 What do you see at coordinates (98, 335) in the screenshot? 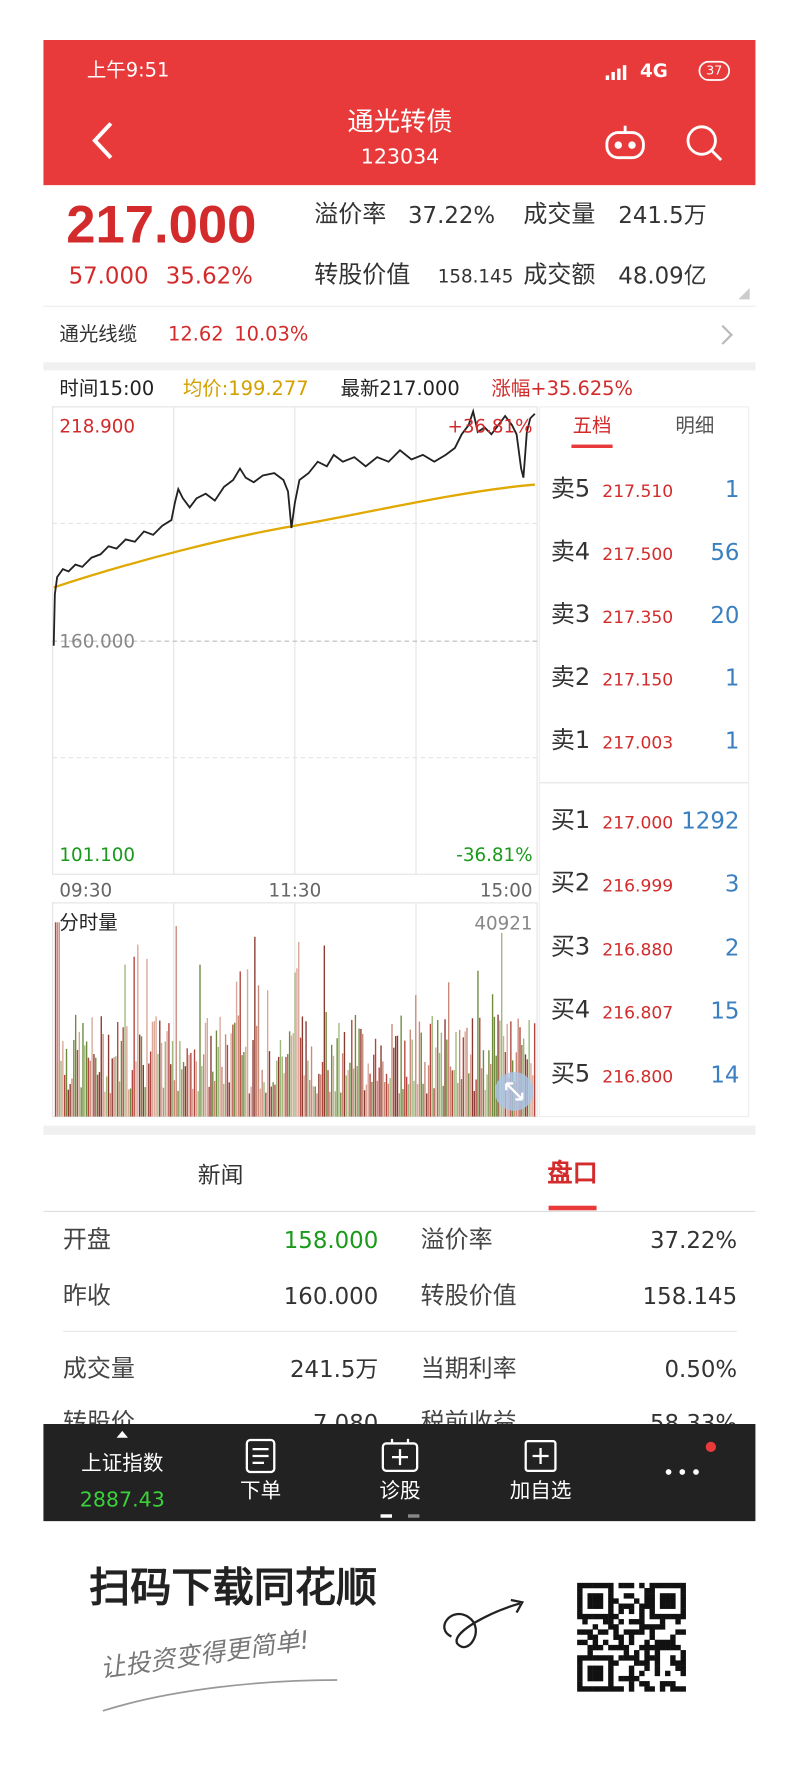
I see `related-name: 通光线缆` at bounding box center [98, 335].